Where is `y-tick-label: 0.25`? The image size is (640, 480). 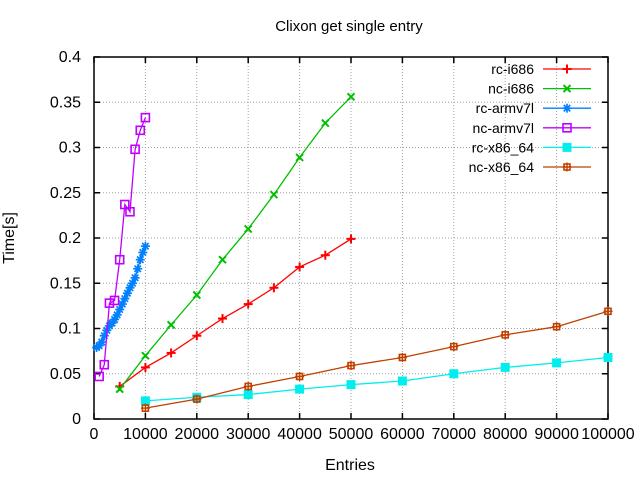 y-tick-label: 0.25 is located at coordinates (65, 193).